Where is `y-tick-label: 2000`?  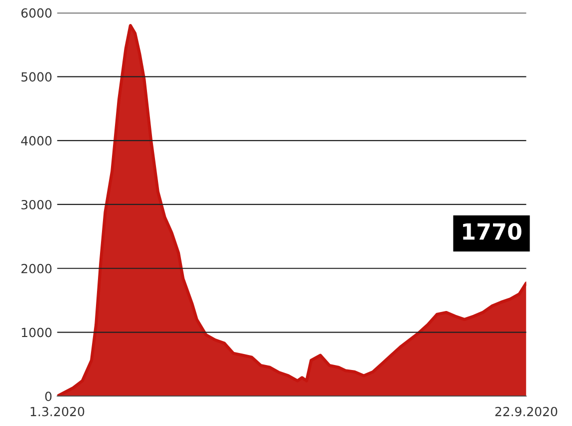
y-tick-label: 2000 is located at coordinates (36, 269).